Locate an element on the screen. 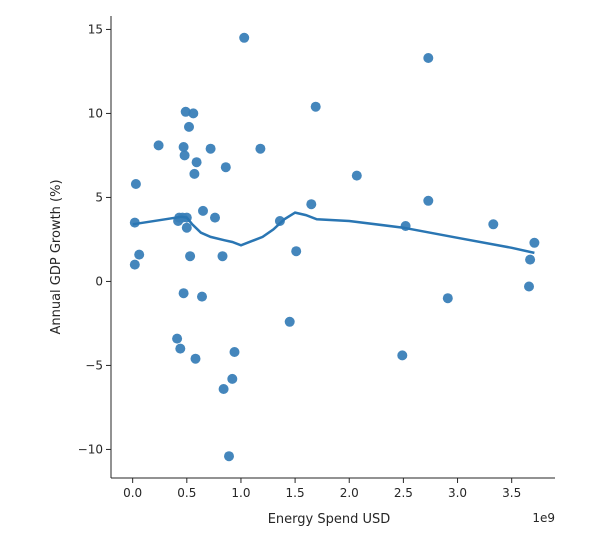  trend-line is located at coordinates (333, 233).